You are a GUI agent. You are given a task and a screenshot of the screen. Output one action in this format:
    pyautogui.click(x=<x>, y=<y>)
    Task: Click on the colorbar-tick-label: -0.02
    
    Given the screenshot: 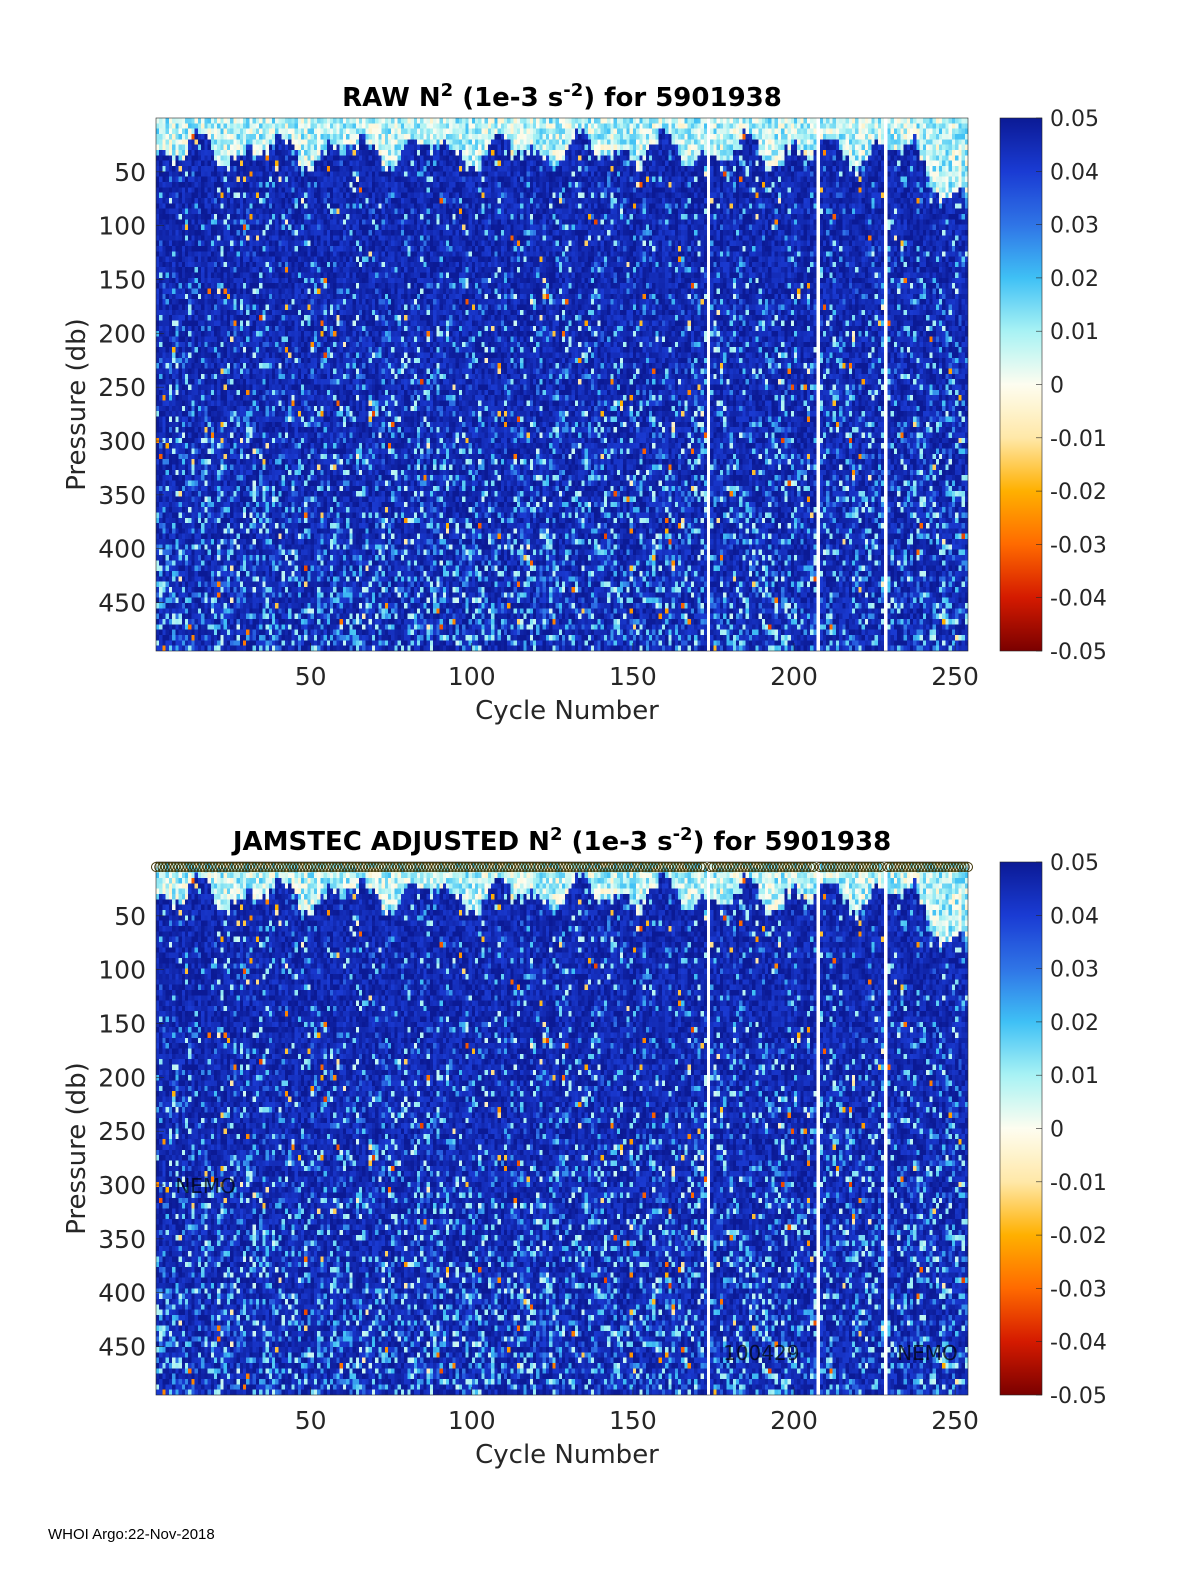 What is the action you would take?
    pyautogui.click(x=1078, y=492)
    